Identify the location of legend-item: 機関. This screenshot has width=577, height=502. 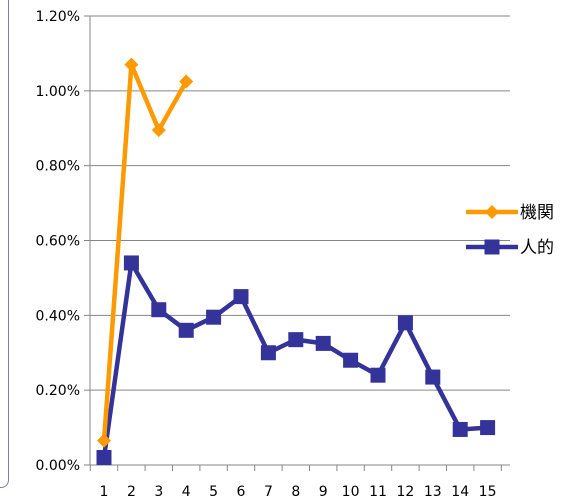
(510, 213).